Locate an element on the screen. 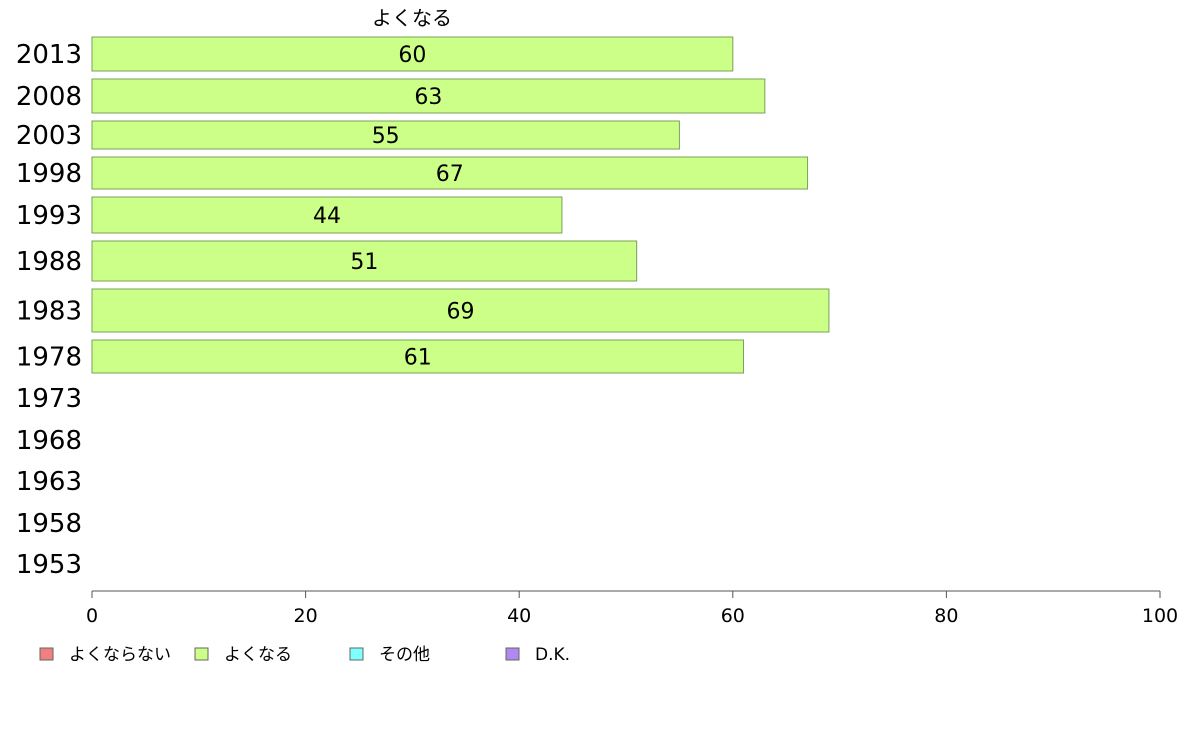  x-tick-label: 80 is located at coordinates (946, 616).